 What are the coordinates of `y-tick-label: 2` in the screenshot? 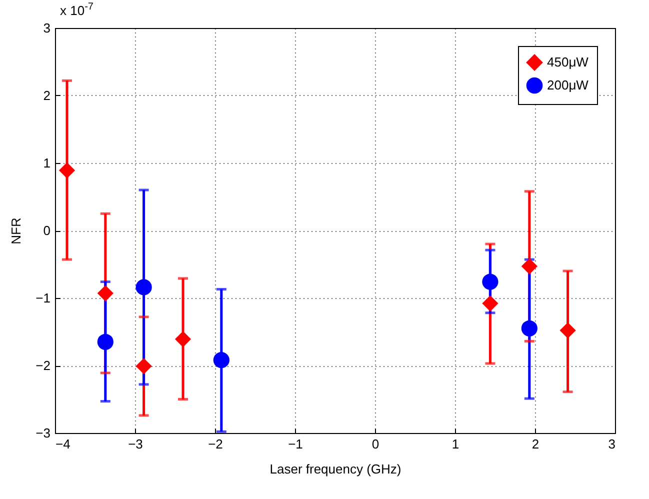 It's located at (46, 95).